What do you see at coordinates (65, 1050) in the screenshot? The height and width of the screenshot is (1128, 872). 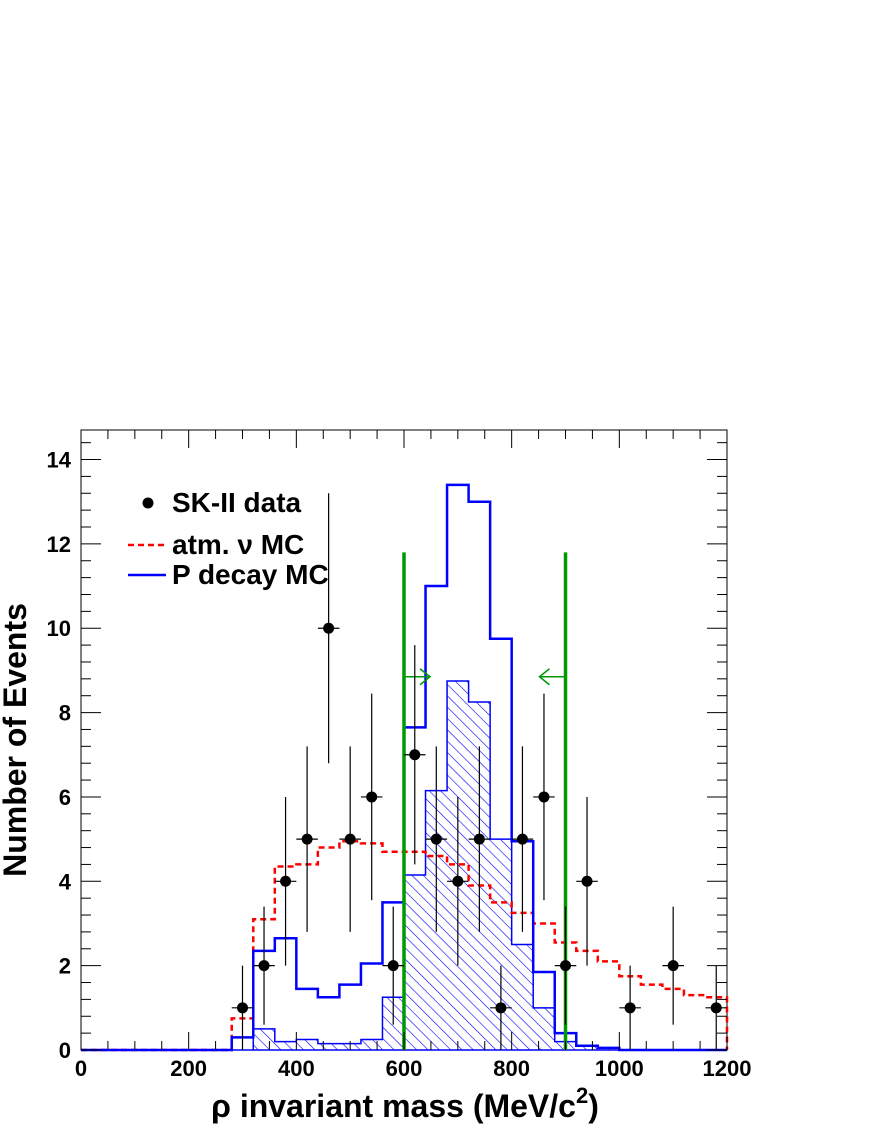 I see `y-tick-label: 0` at bounding box center [65, 1050].